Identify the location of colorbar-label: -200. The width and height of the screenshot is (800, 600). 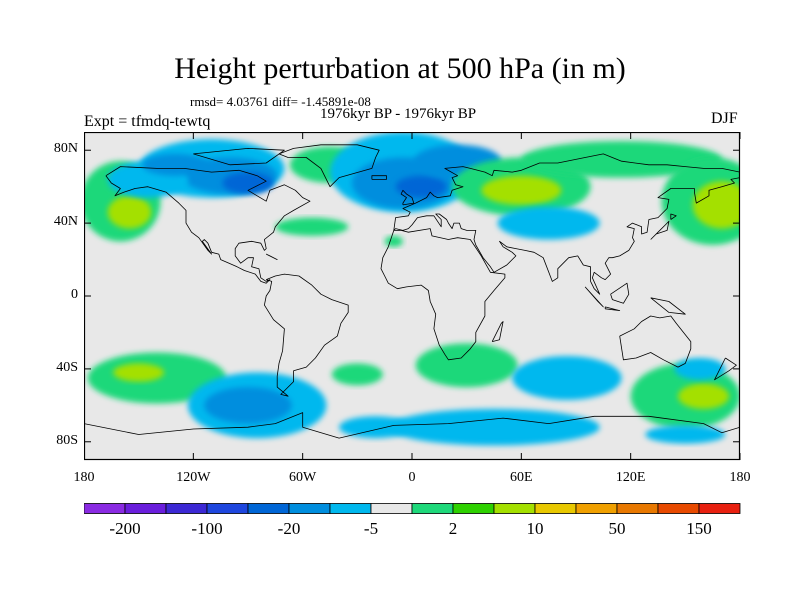
(124, 528).